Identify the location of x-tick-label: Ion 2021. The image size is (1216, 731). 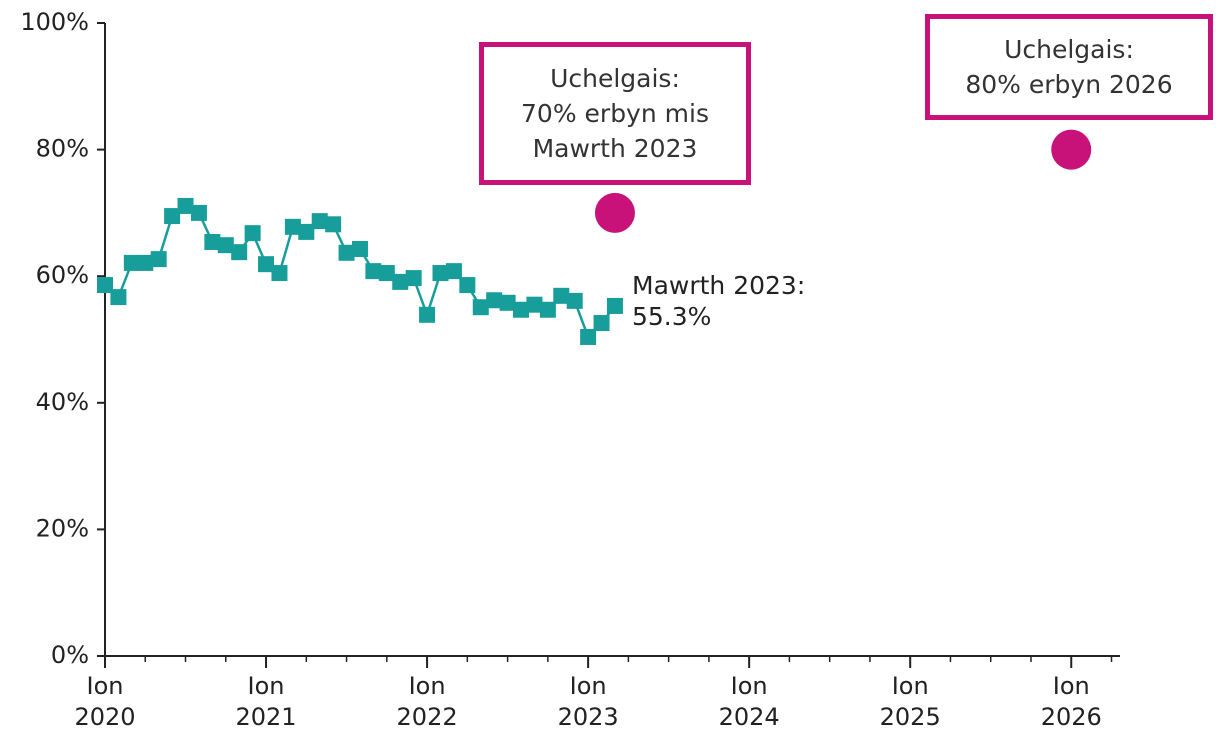
(266, 701).